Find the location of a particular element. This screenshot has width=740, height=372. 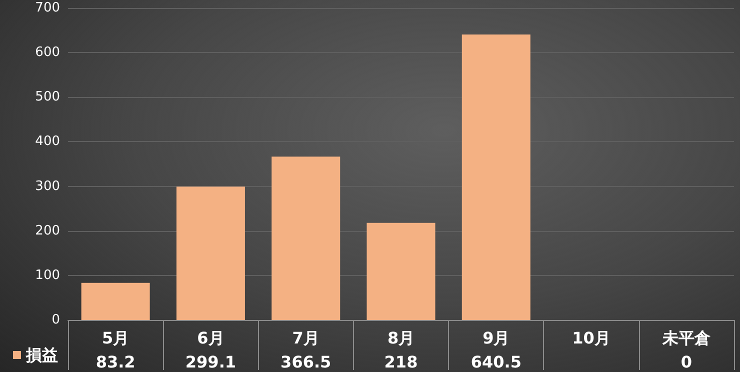

x-tick-label: 10月 is located at coordinates (591, 338).